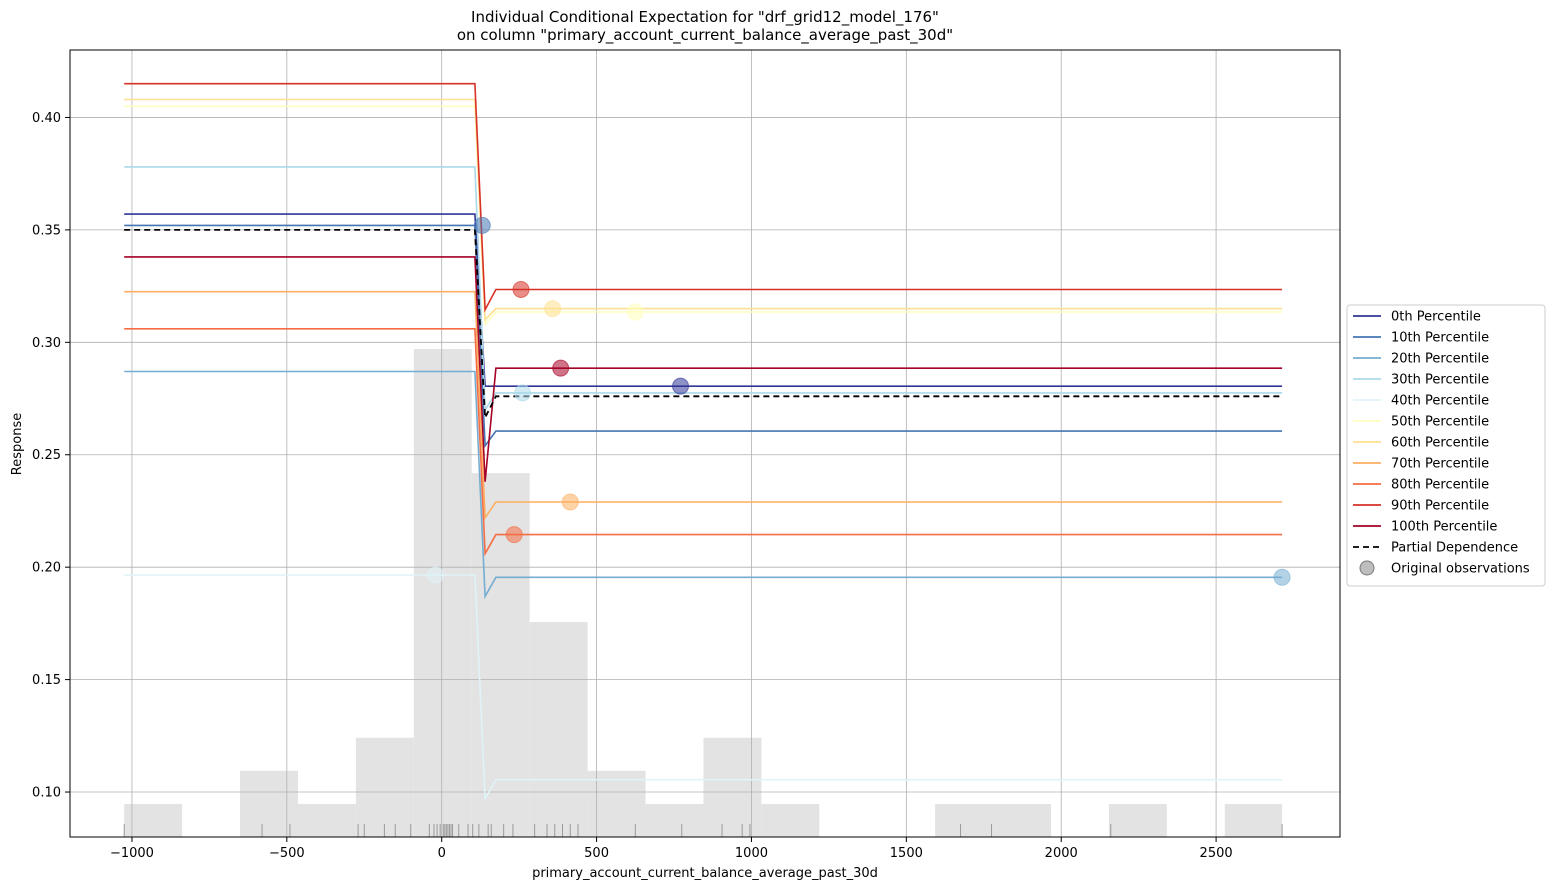 This screenshot has width=1555, height=890. I want to click on legend-label: 0th Percentile, so click(1436, 317).